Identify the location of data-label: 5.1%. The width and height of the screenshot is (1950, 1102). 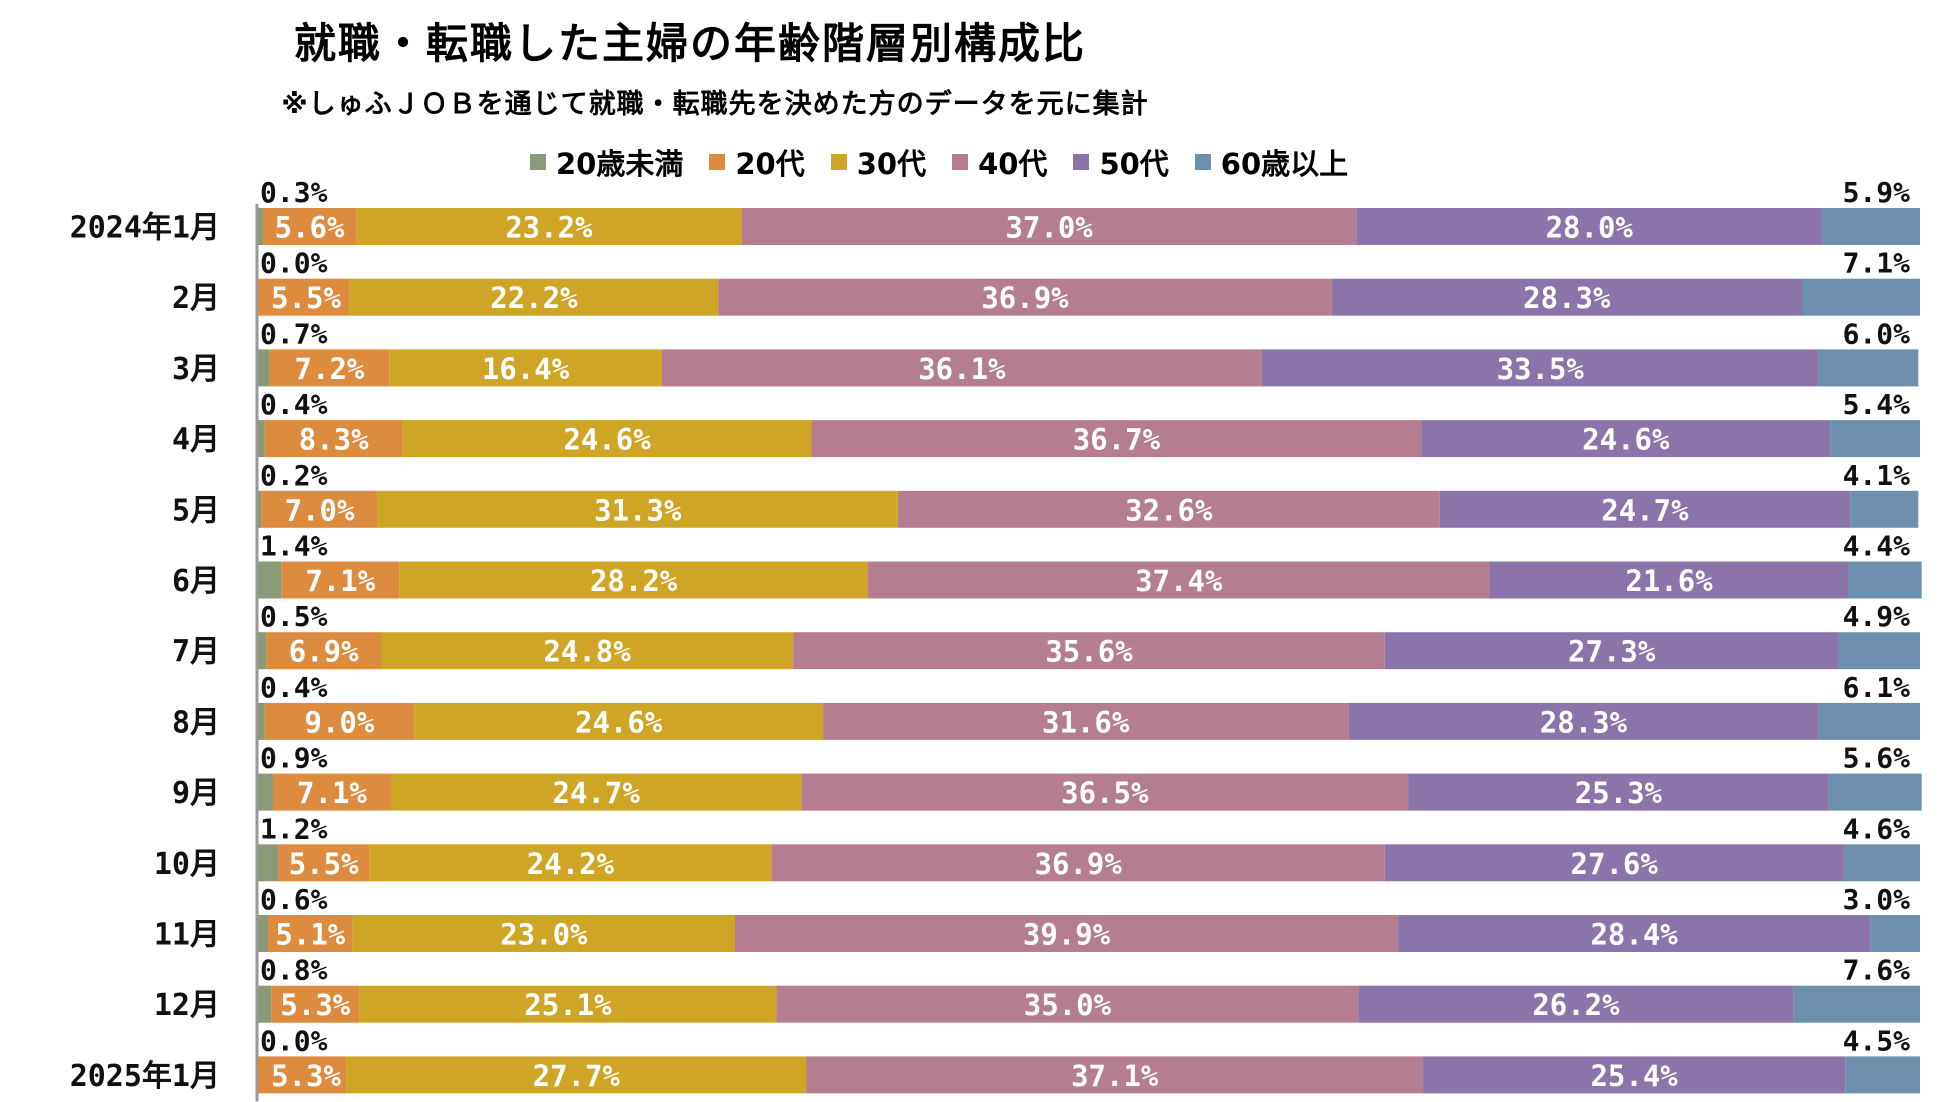
(310, 935).